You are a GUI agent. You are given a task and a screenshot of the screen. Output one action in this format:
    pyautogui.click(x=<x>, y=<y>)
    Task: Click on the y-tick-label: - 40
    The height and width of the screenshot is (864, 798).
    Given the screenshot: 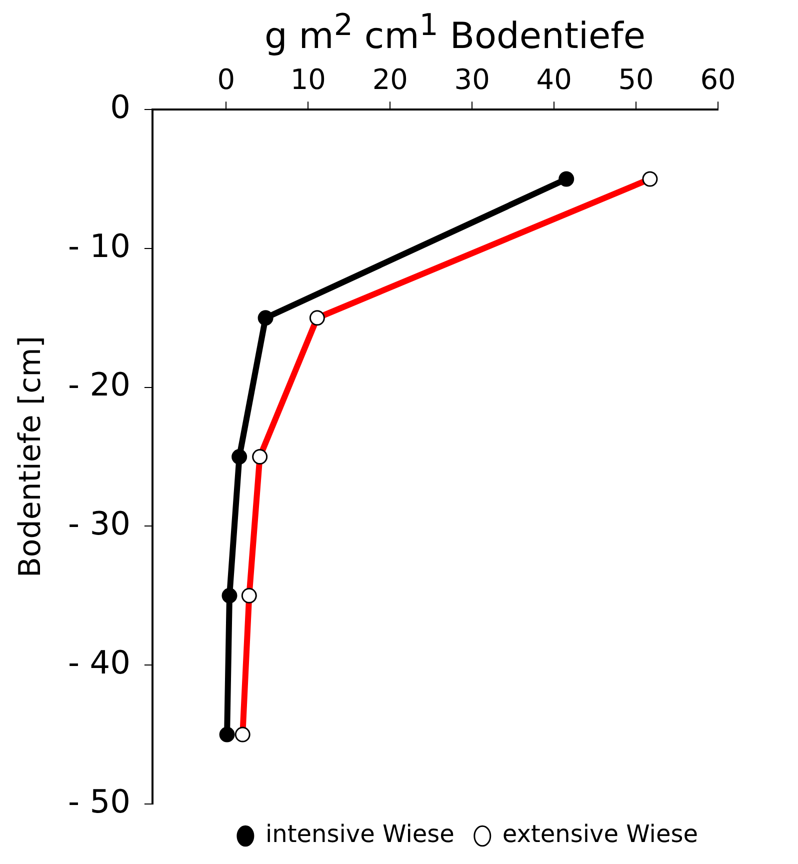 What is the action you would take?
    pyautogui.click(x=99, y=662)
    